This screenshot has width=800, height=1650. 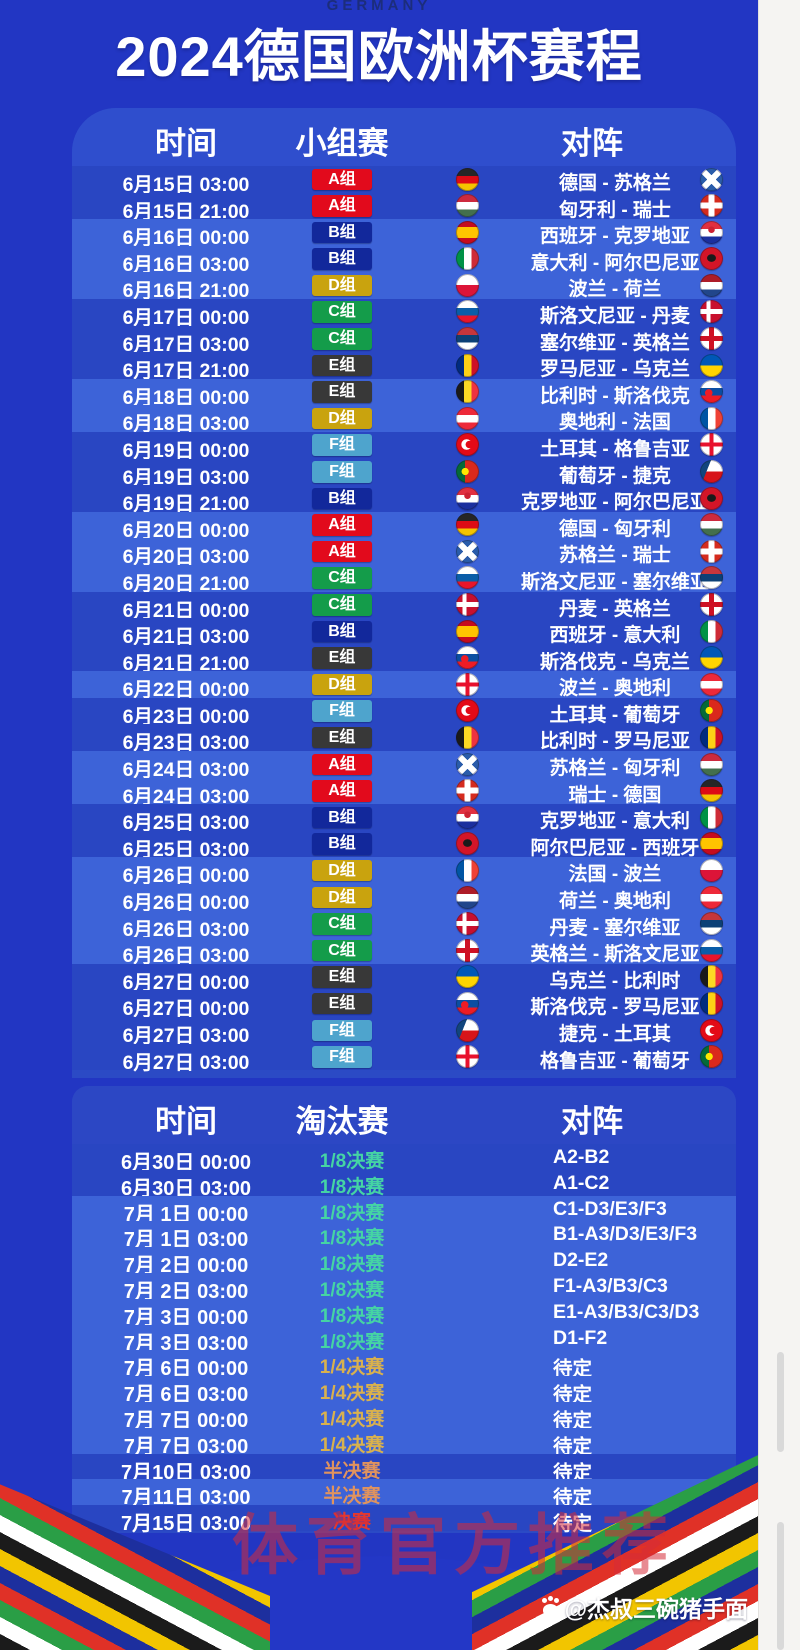 I want to click on matchup-text: 乌克兰 - 比利时, so click(x=615, y=981).